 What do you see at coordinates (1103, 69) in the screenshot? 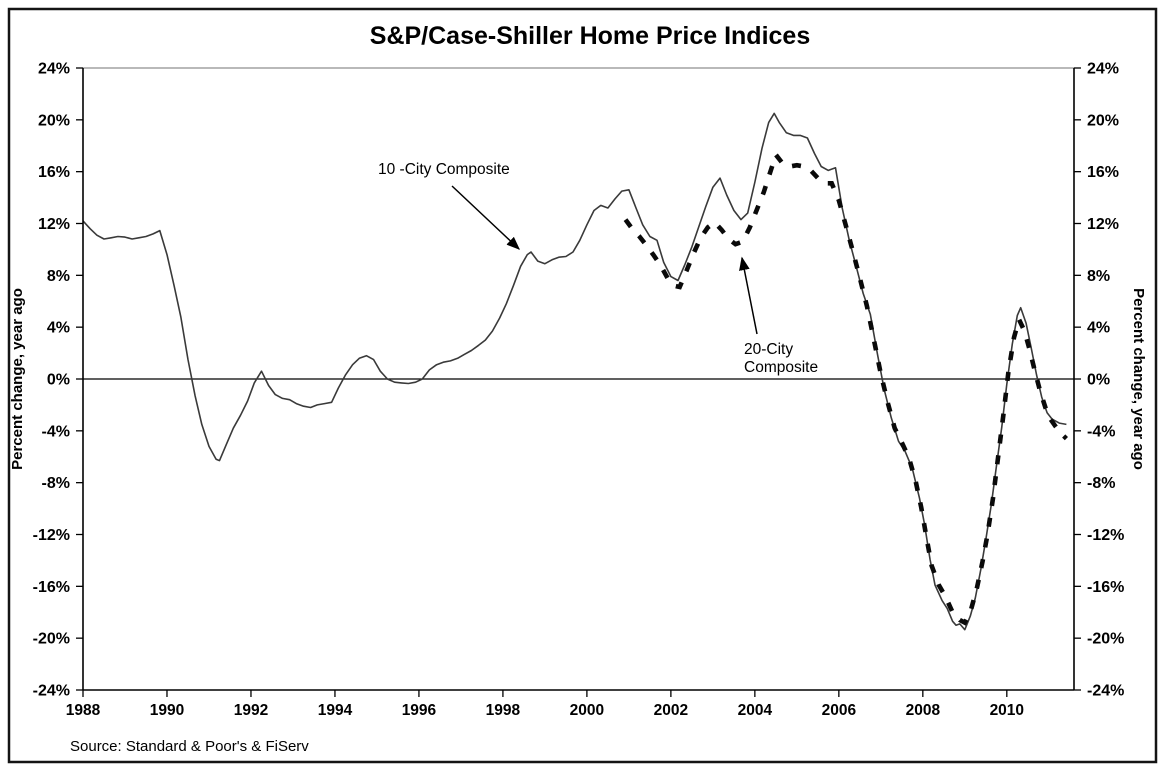
I see `y-tick-label-right: 24%` at bounding box center [1103, 69].